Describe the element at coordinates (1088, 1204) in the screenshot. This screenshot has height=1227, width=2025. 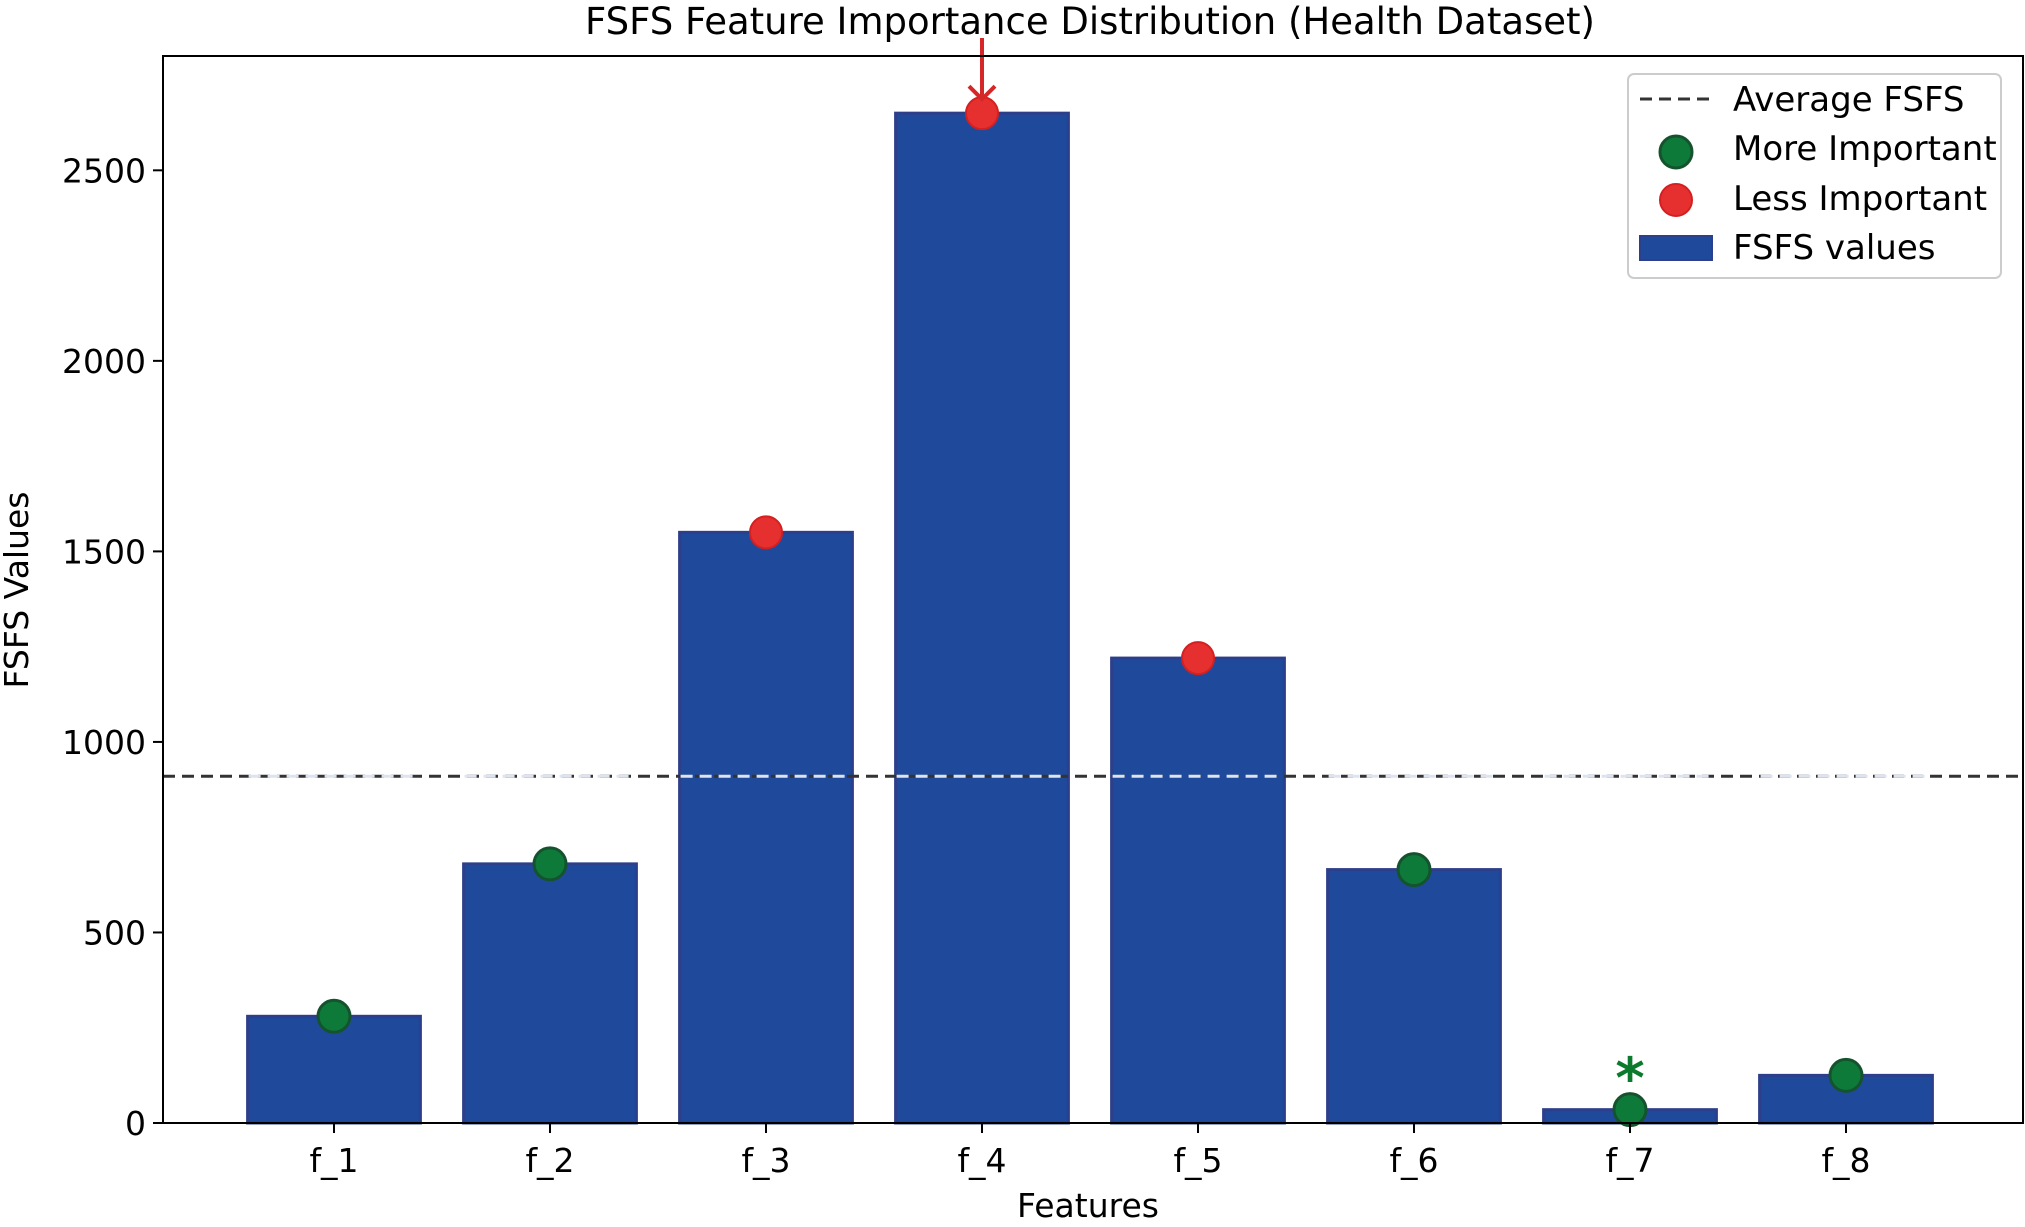
I see `x-axis-title: Features` at that location.